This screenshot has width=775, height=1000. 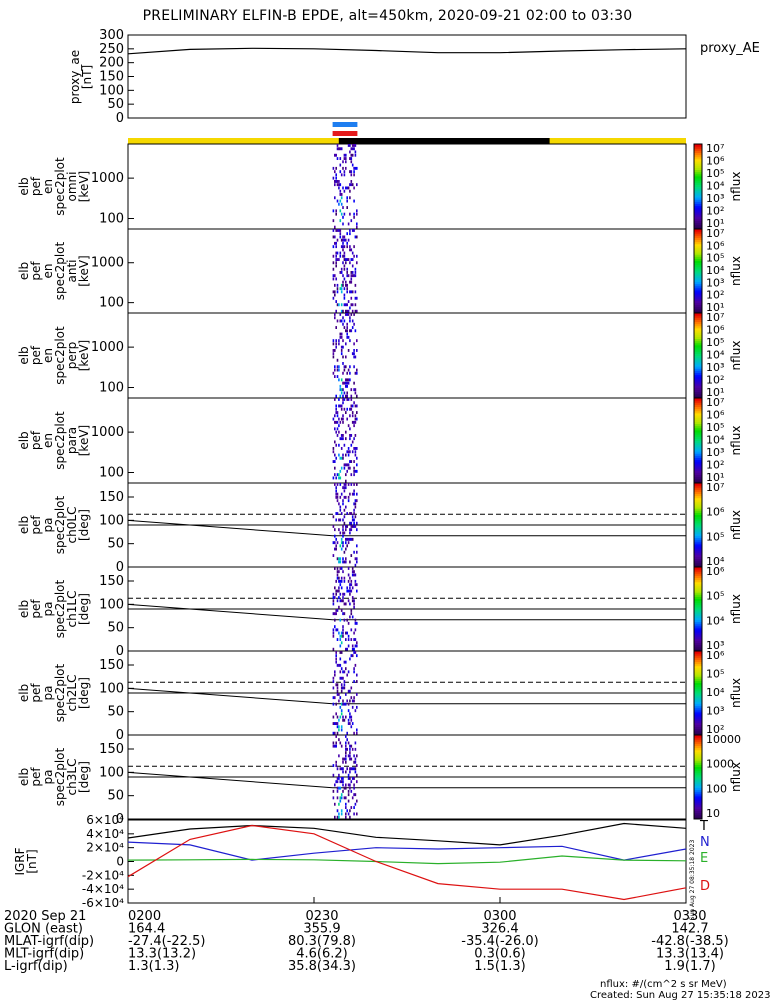 What do you see at coordinates (111, 90) in the screenshot?
I see `proxy-ae-ytick-label: 100` at bounding box center [111, 90].